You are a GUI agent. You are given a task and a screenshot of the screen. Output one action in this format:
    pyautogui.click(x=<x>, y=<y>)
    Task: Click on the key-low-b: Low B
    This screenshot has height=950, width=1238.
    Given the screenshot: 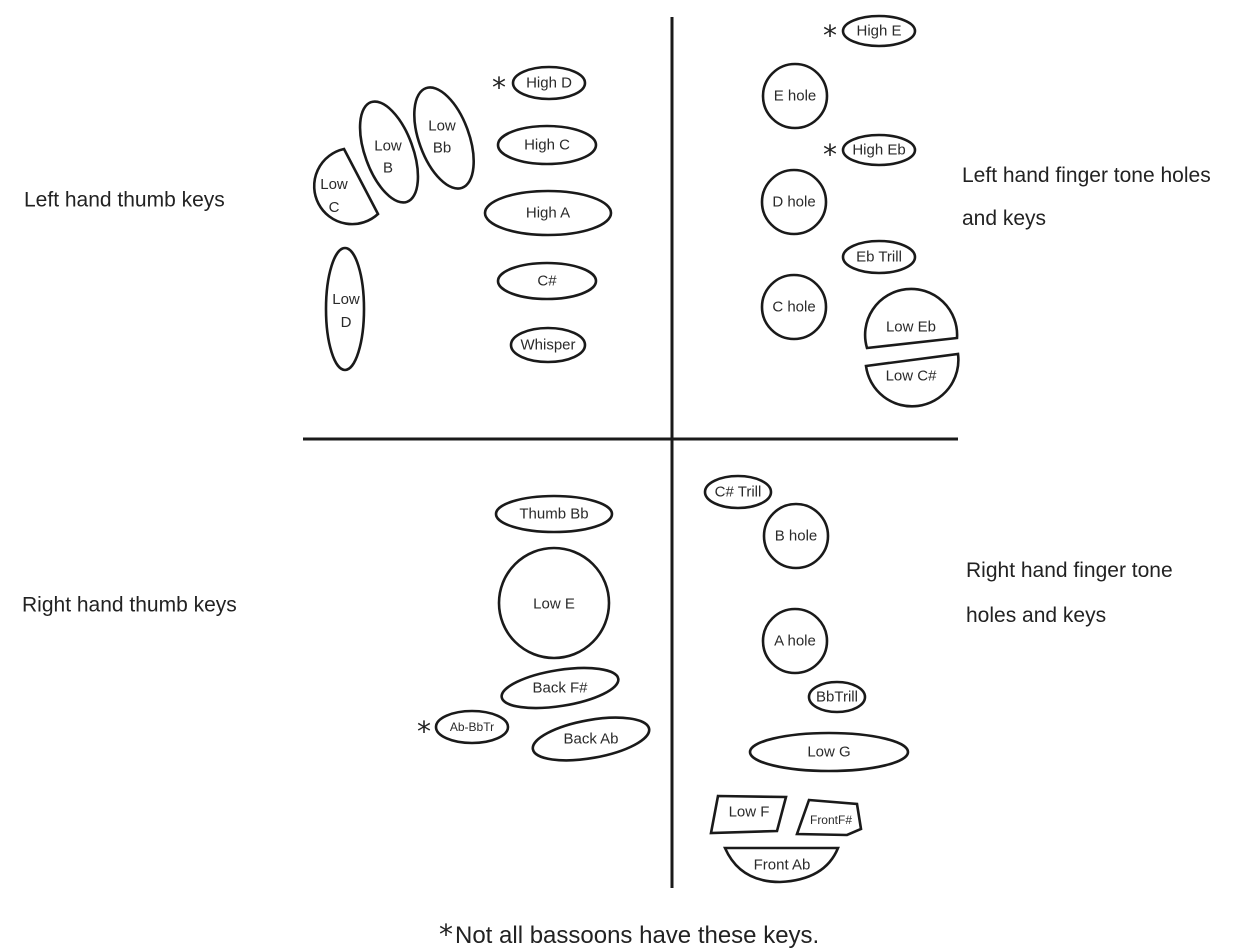 What is the action you would take?
    pyautogui.click(x=389, y=152)
    